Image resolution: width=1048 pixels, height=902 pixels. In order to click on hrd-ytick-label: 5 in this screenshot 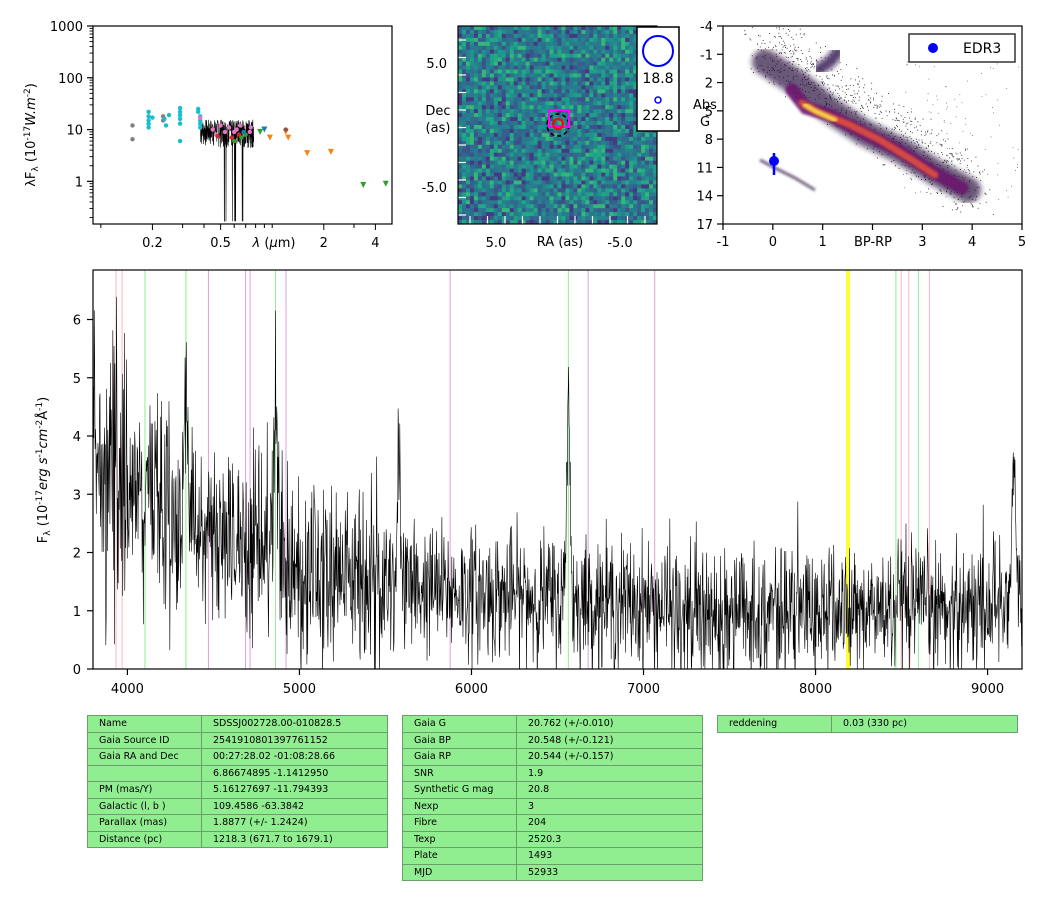, I will do `click(709, 112)`.